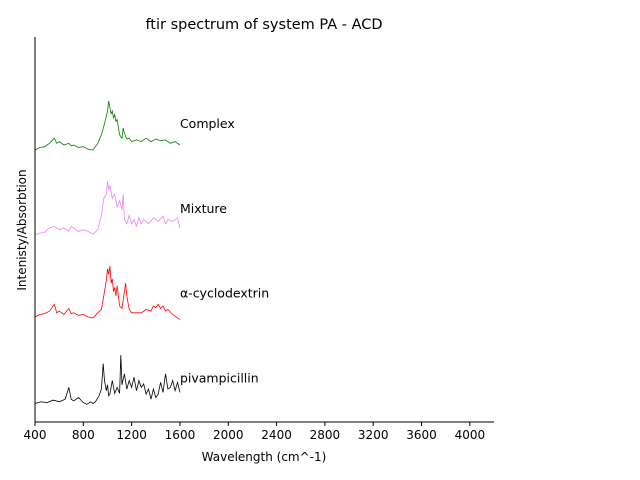 The height and width of the screenshot is (480, 640). I want to click on y-axis-label: Intenisty/Absorbtion, so click(22, 229).